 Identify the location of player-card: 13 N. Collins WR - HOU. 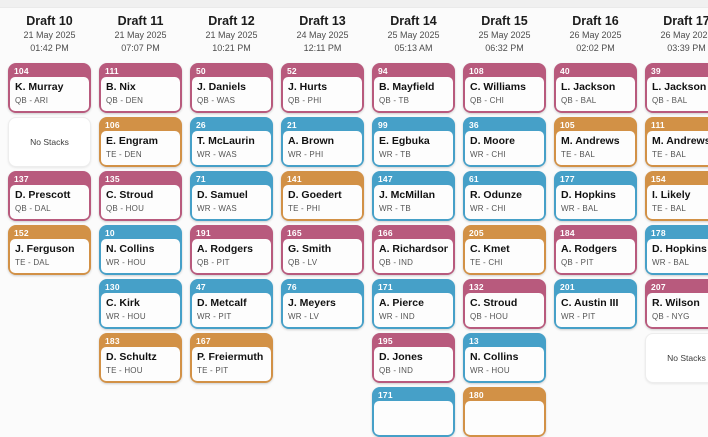
(504, 358).